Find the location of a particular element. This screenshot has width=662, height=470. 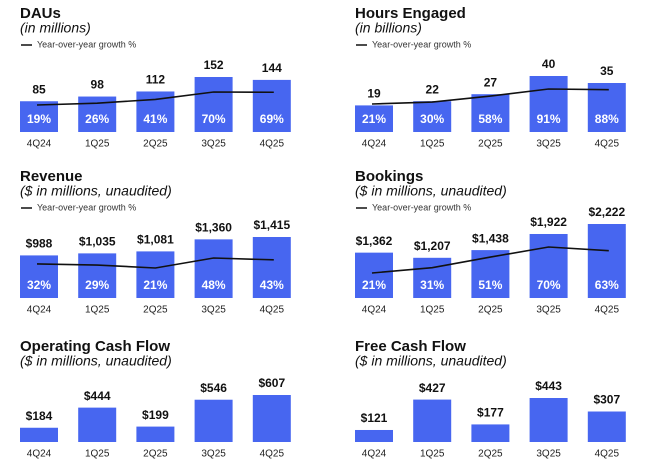

bar-value-label: 98 is located at coordinates (98, 85).